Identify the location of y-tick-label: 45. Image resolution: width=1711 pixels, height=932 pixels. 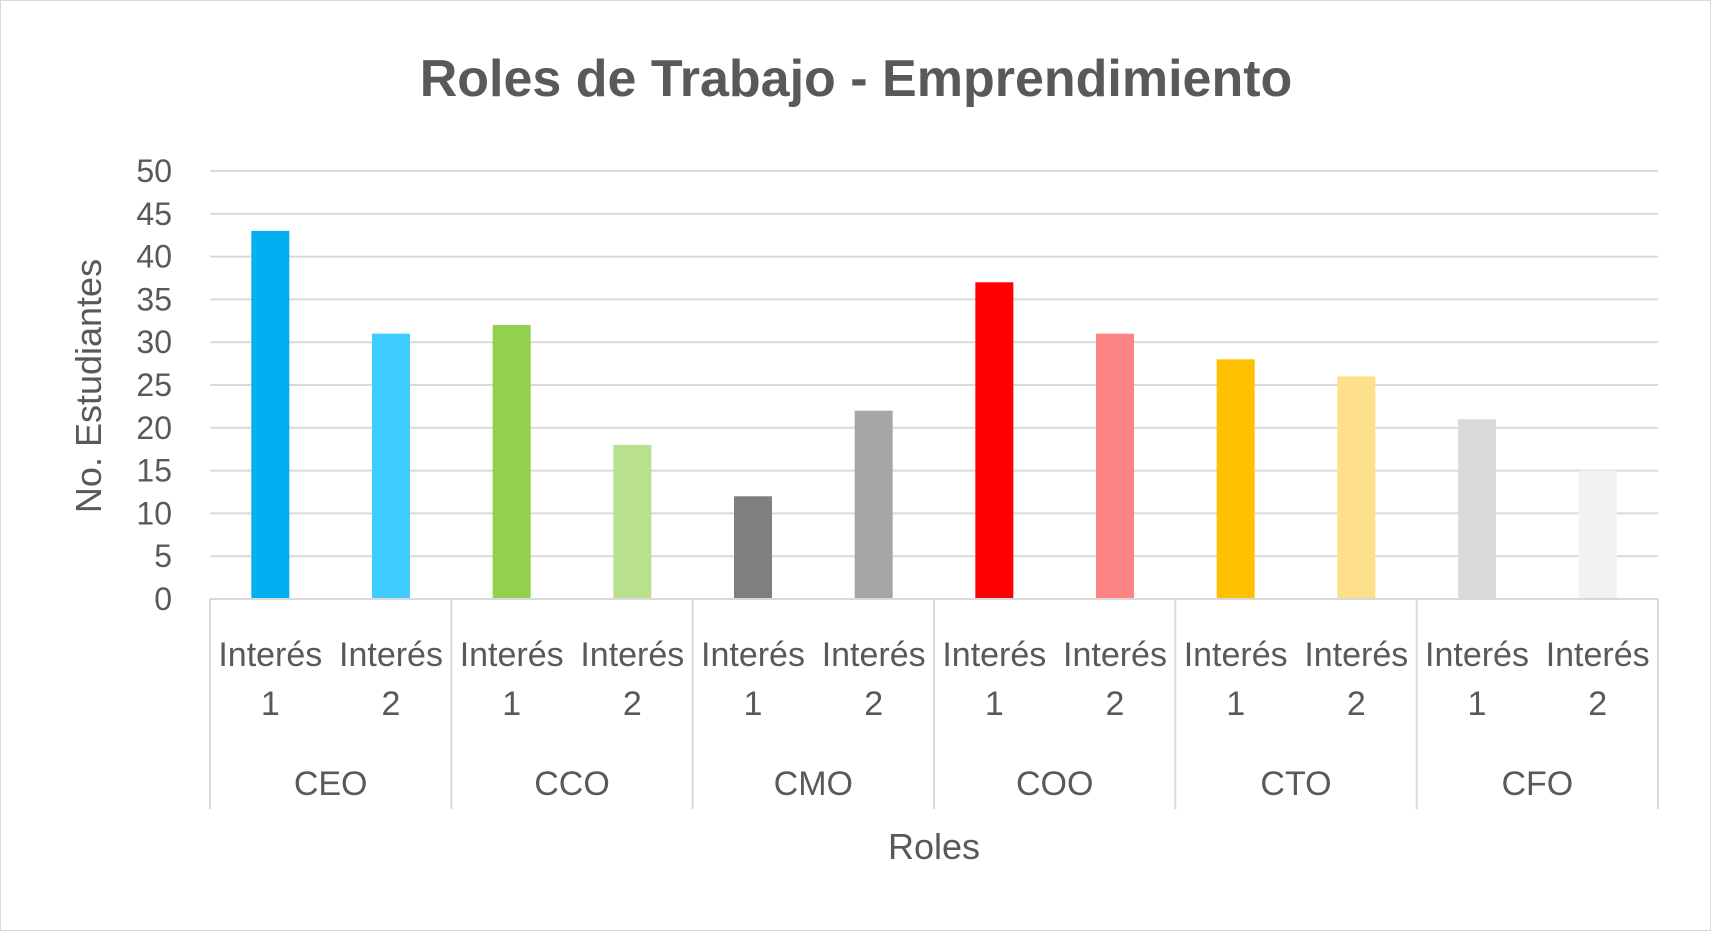
(154, 214).